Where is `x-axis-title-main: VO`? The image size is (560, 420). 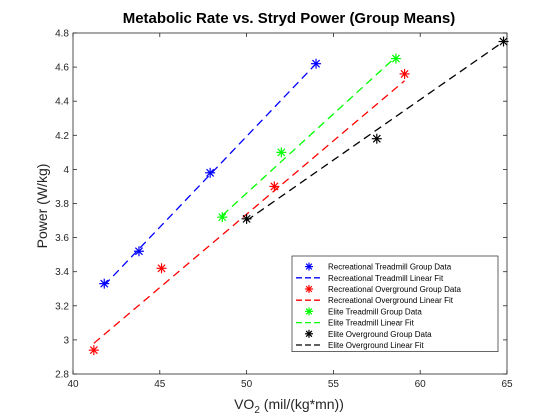
x-axis-title-main: VO is located at coordinates (244, 404).